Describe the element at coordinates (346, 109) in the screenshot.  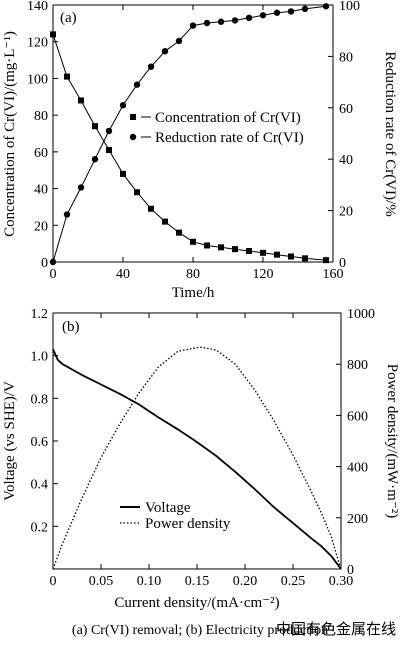
I see `y-right-tick-label: 60` at that location.